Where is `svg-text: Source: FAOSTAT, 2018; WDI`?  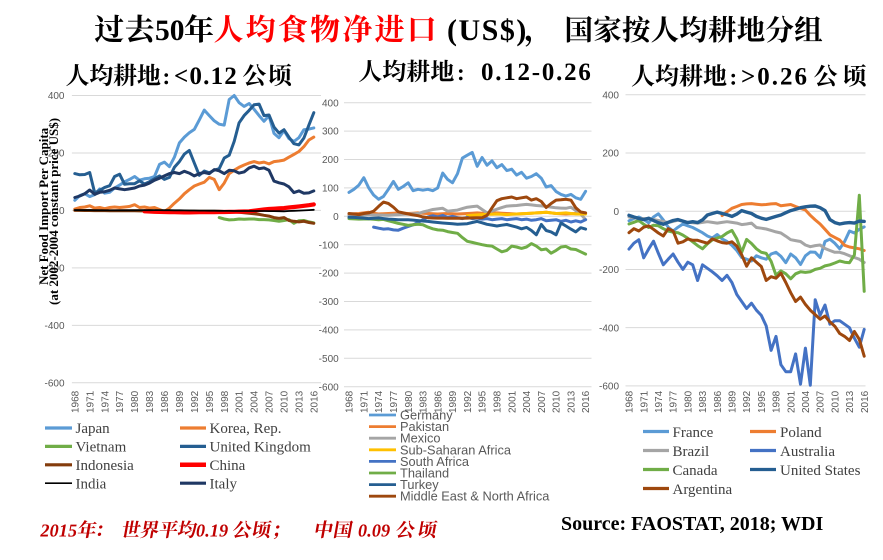 svg-text: Source: FAOSTAT, 2018; WDI is located at coordinates (692, 524).